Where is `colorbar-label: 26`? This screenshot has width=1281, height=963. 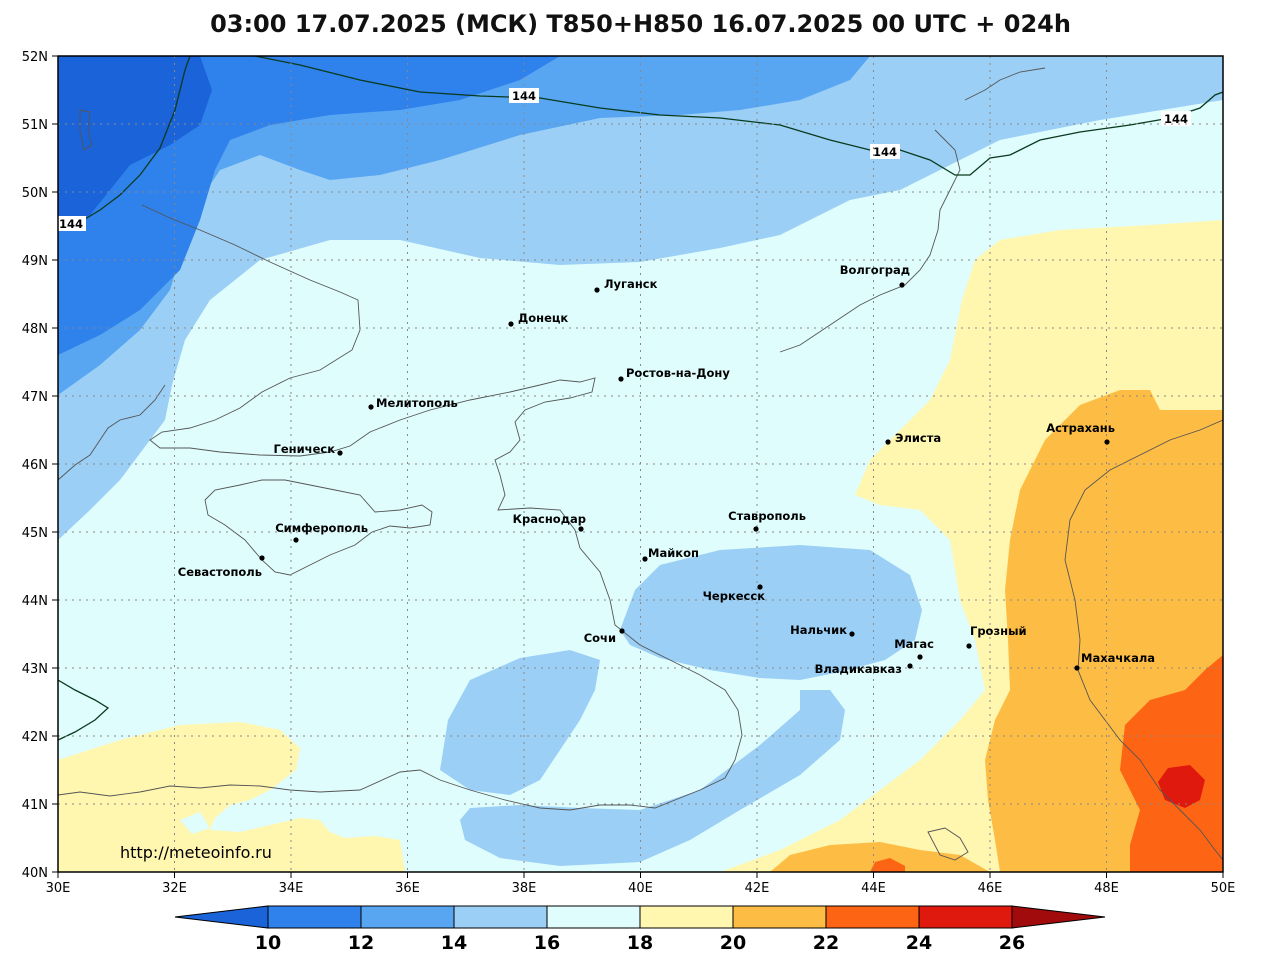 colorbar-label: 26 is located at coordinates (1012, 943).